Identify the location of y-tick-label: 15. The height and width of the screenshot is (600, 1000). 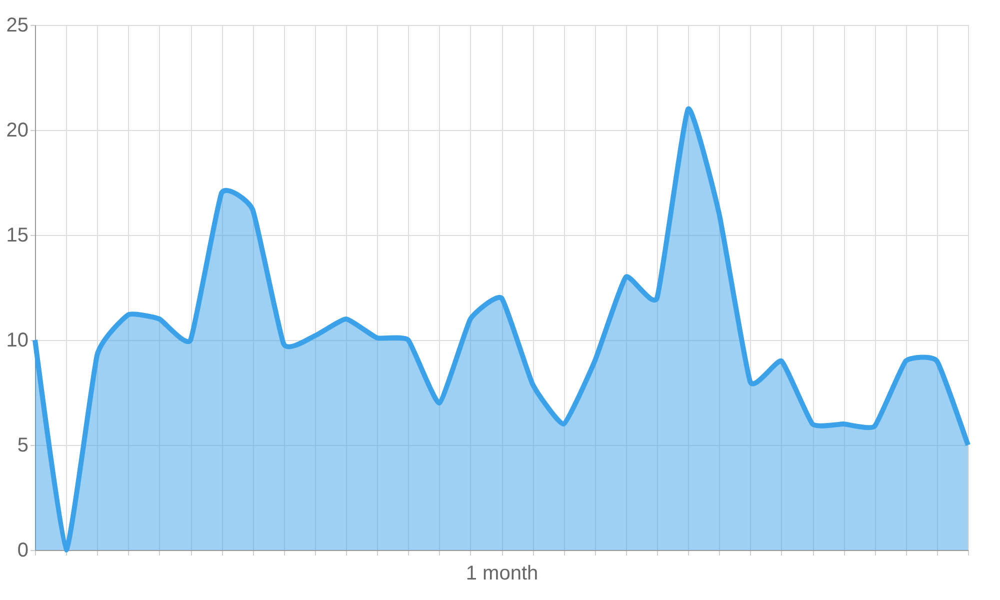
(17, 235).